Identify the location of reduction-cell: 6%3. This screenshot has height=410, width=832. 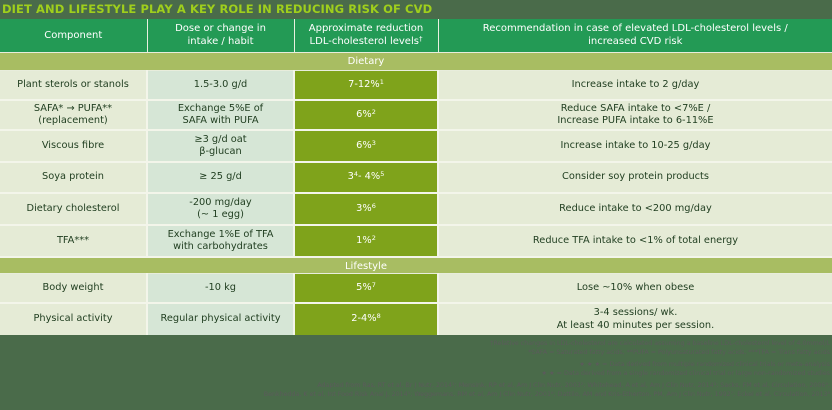
(366, 146).